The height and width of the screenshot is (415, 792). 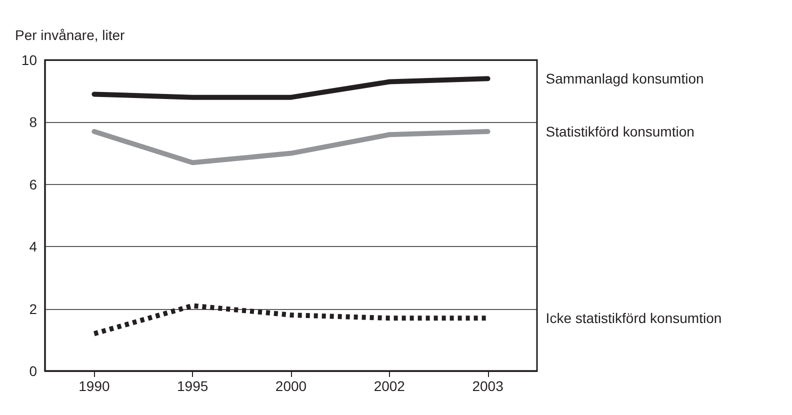 I want to click on text: Icke statistikförd konsumtion, so click(x=634, y=318).